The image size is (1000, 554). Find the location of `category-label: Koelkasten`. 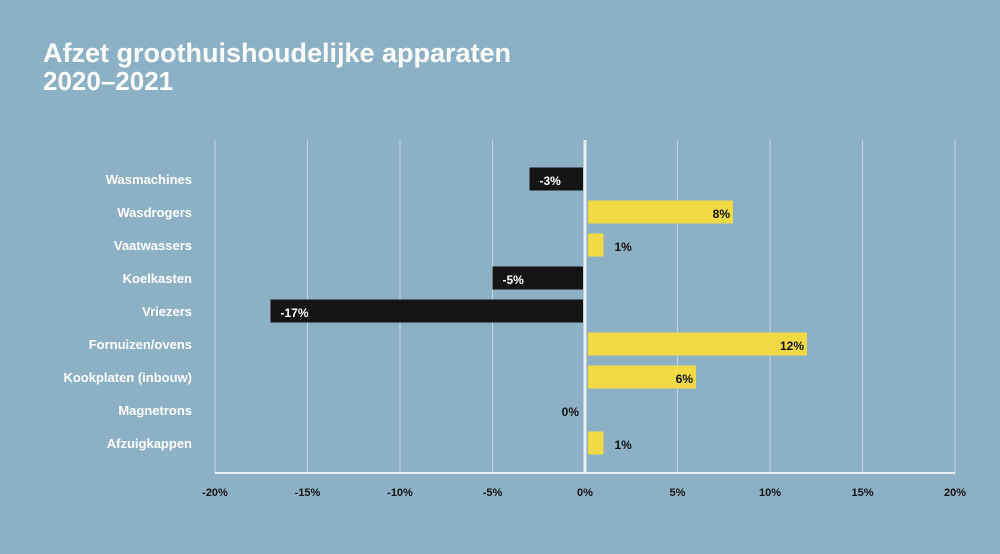

category-label: Koelkasten is located at coordinates (157, 278).